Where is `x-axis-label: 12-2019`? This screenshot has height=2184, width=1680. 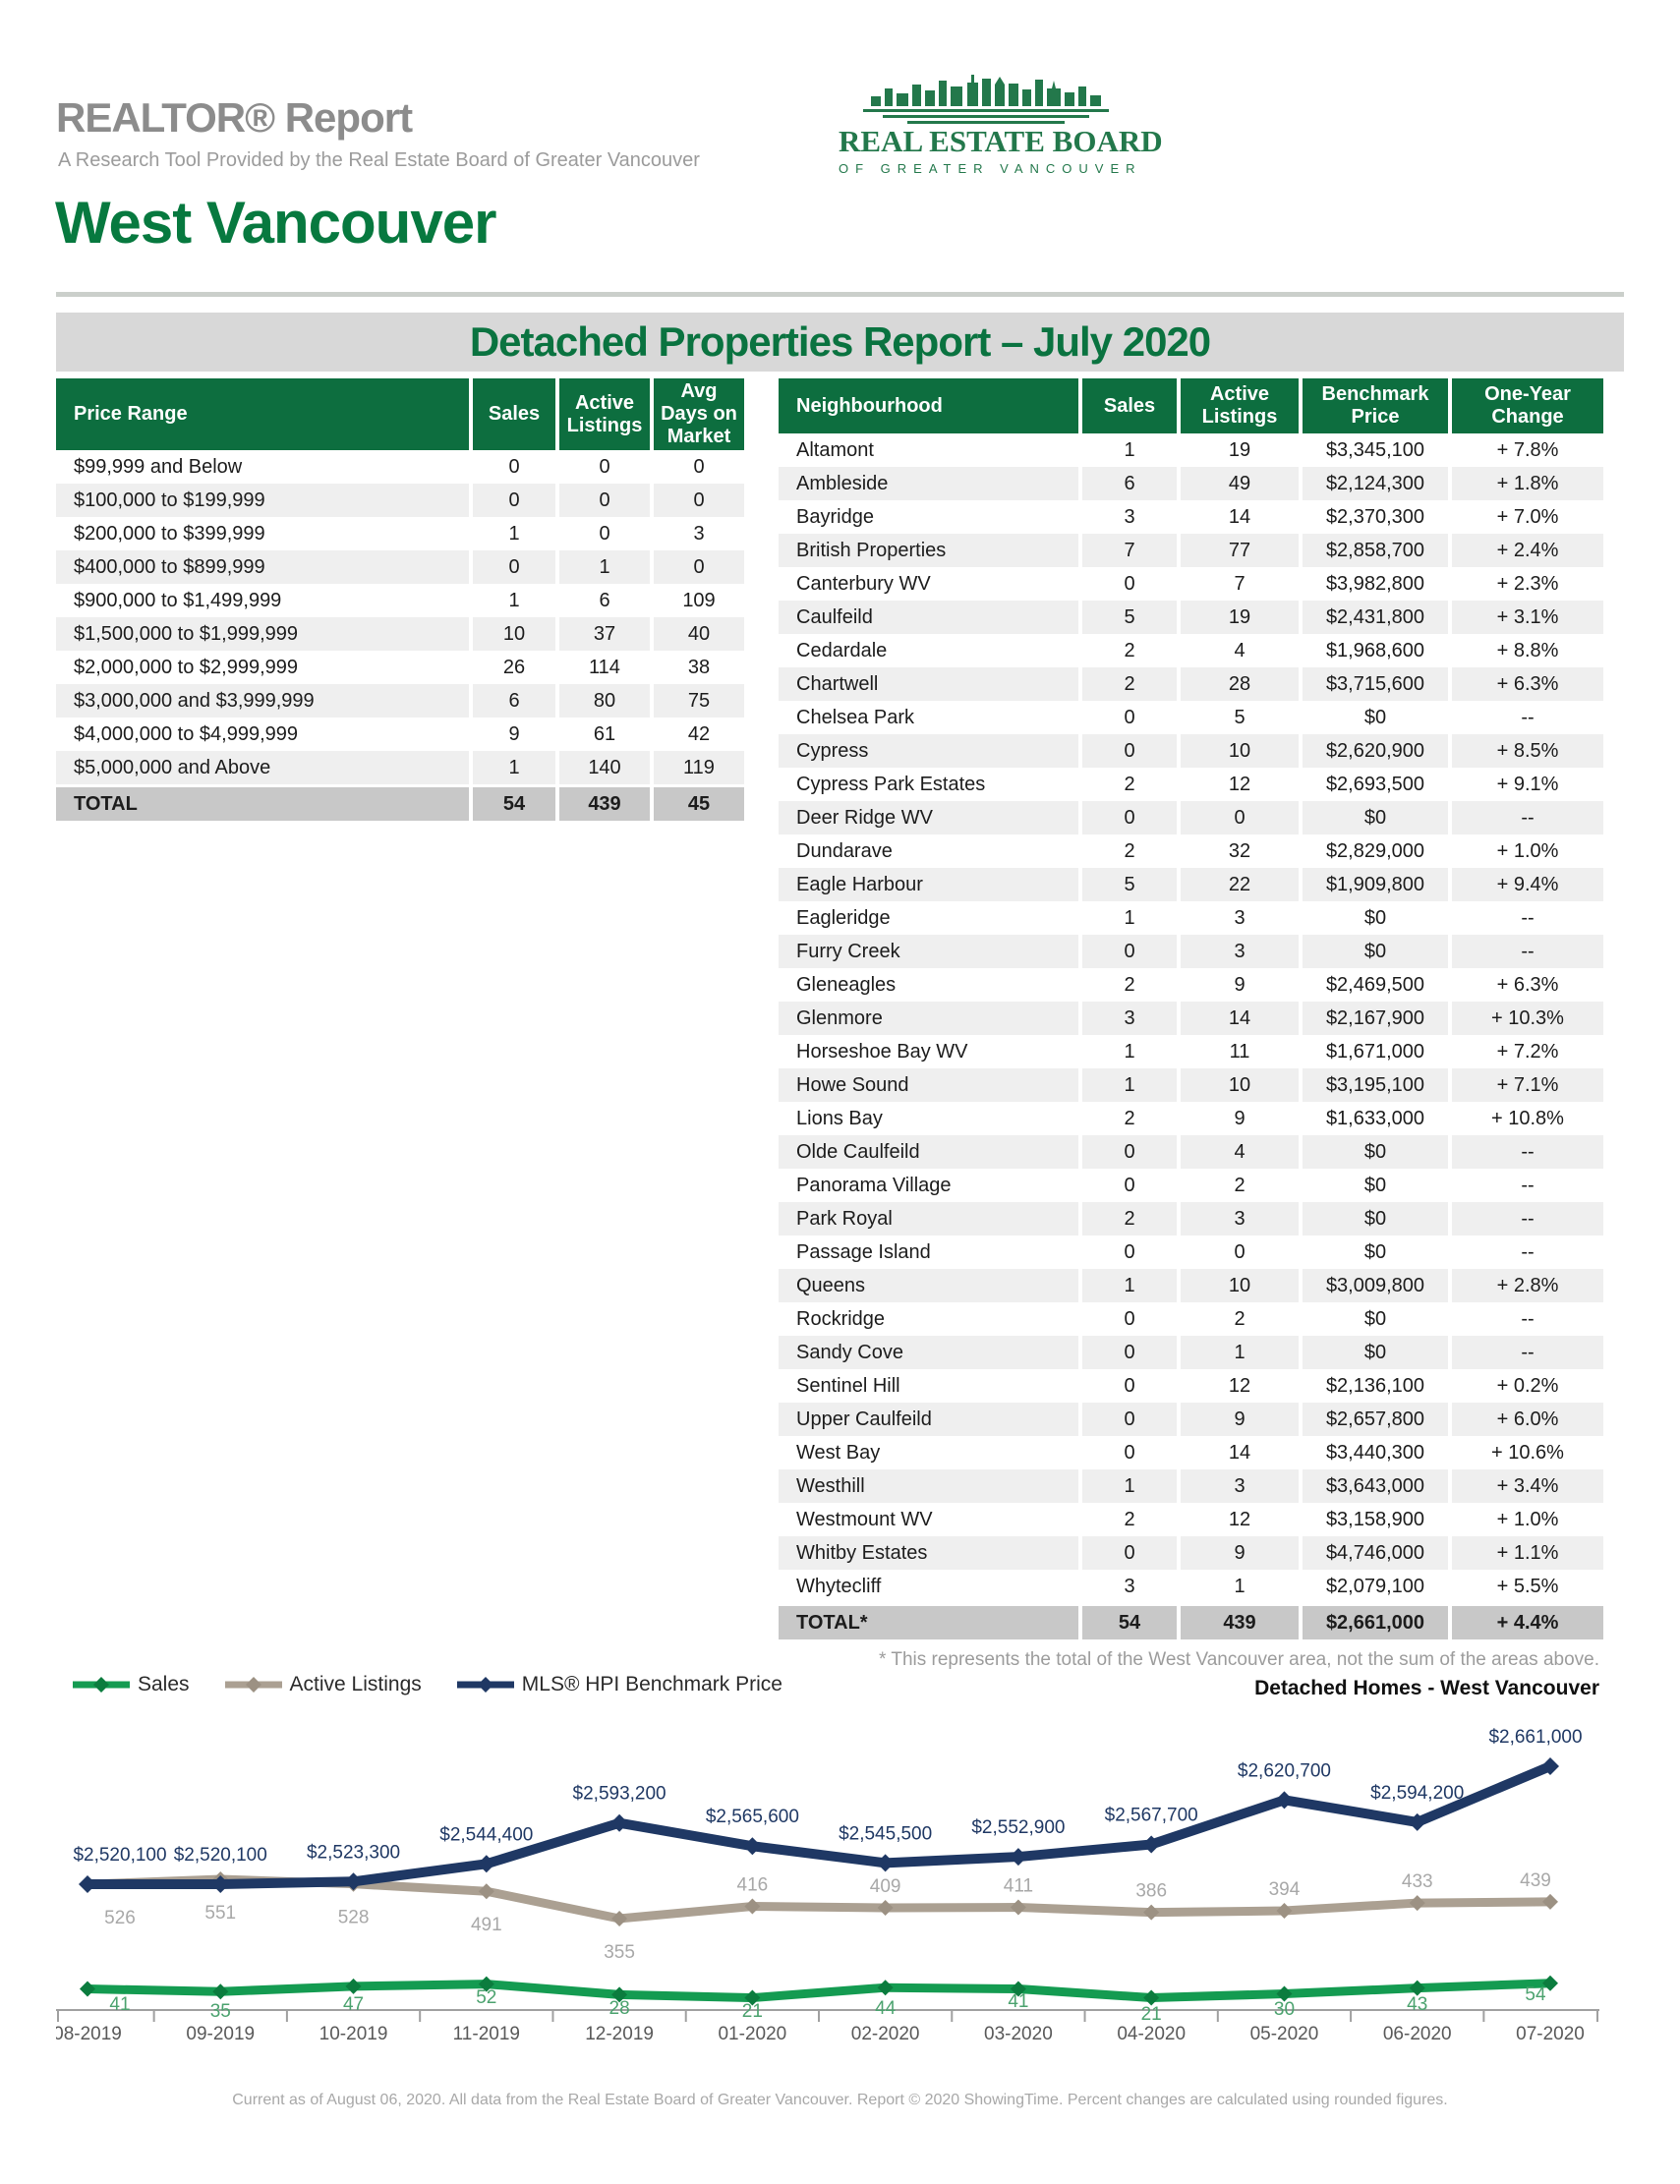 x-axis-label: 12-2019 is located at coordinates (619, 2034).